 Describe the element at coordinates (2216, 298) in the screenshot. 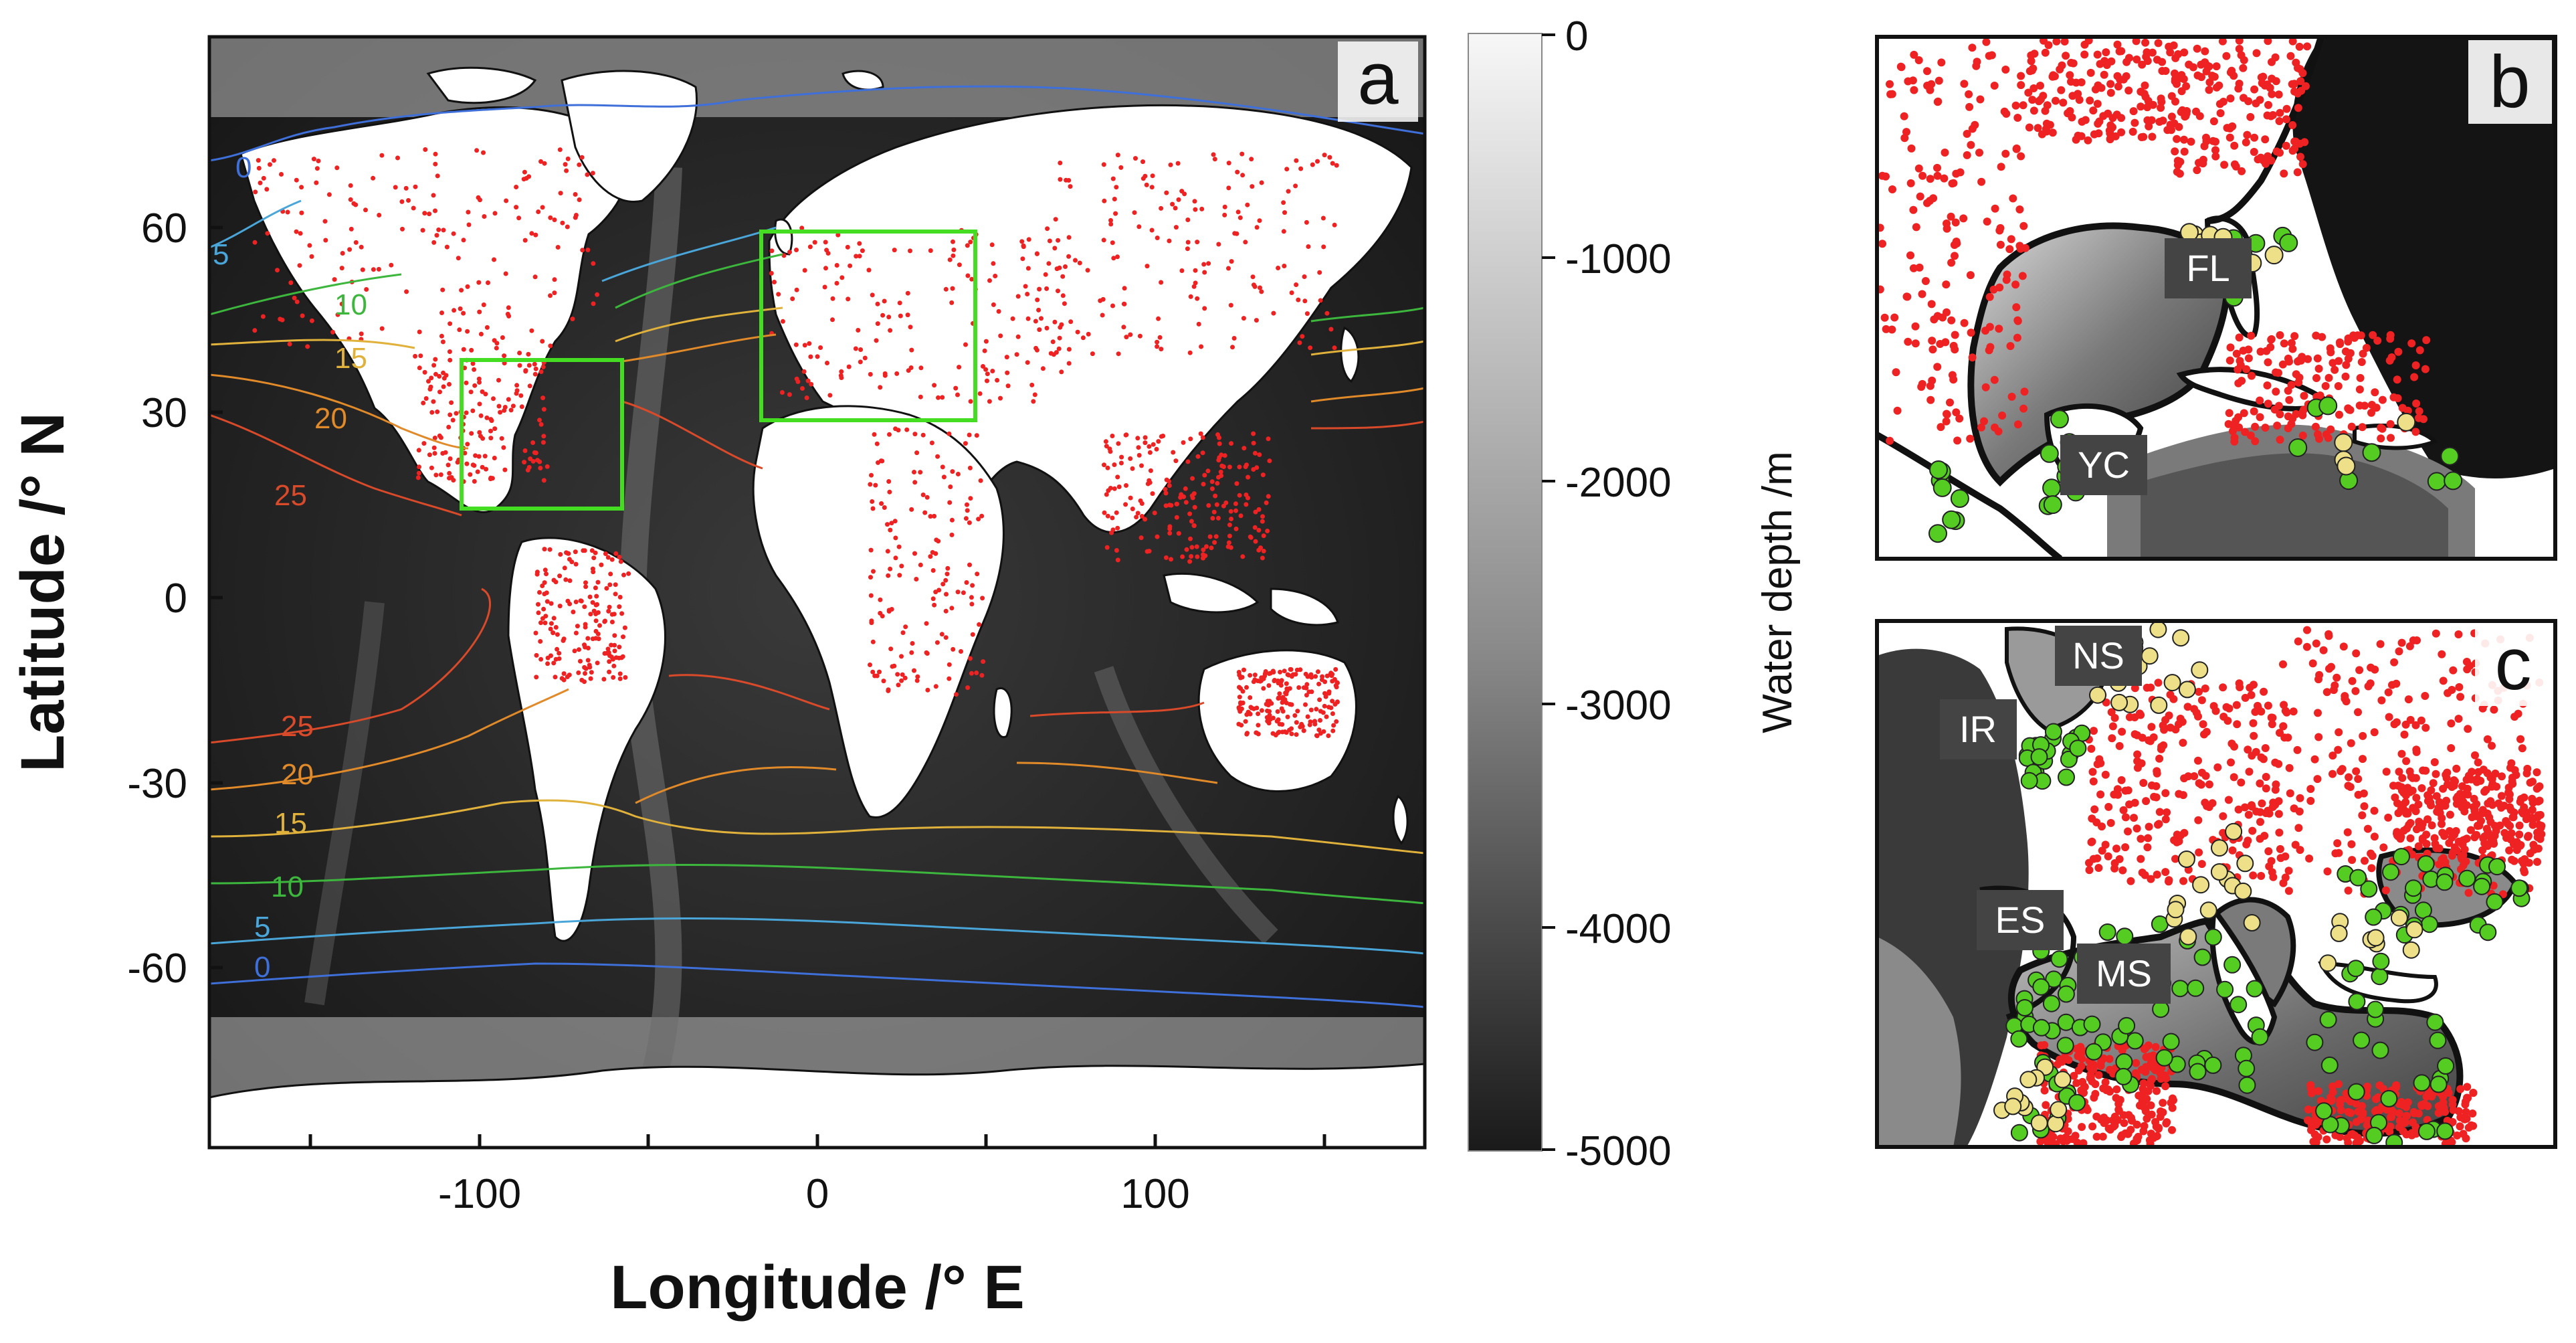

I see `panel-b-gulf-map: FL YC b` at that location.